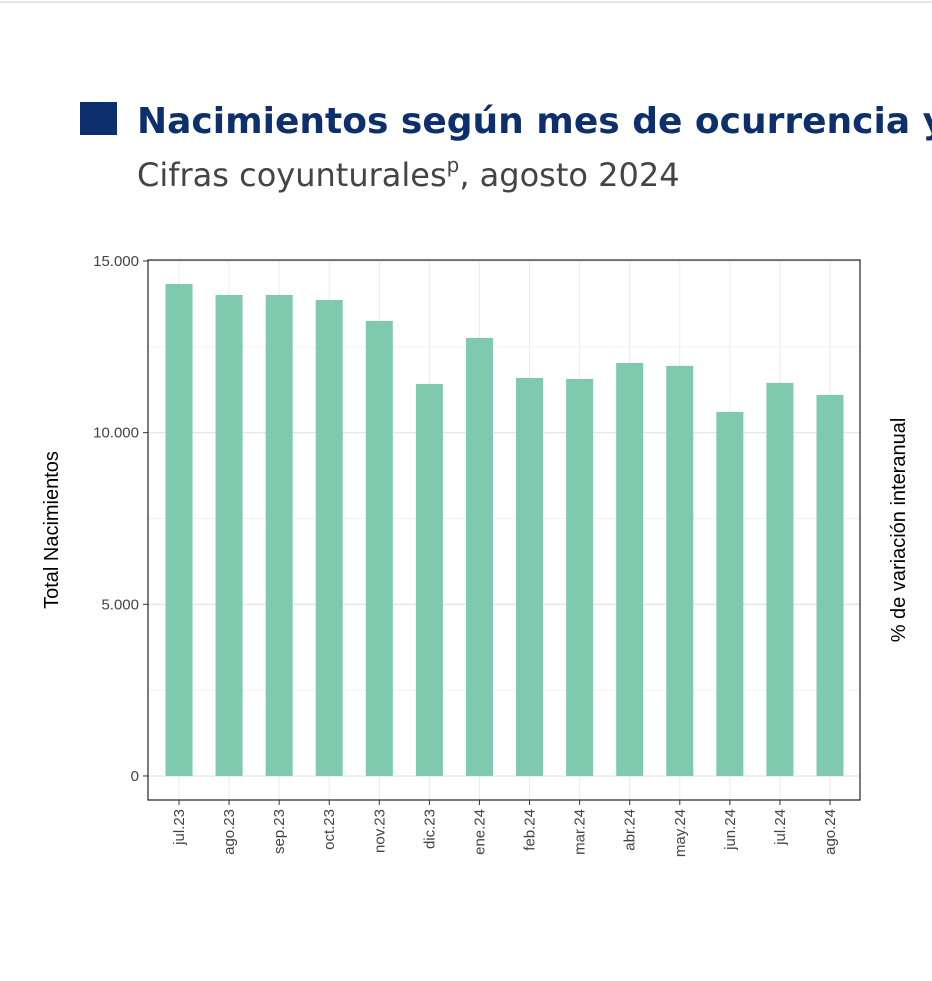 The width and height of the screenshot is (932, 981). Describe the element at coordinates (630, 830) in the screenshot. I see `x-tick-label: abr.24` at that location.